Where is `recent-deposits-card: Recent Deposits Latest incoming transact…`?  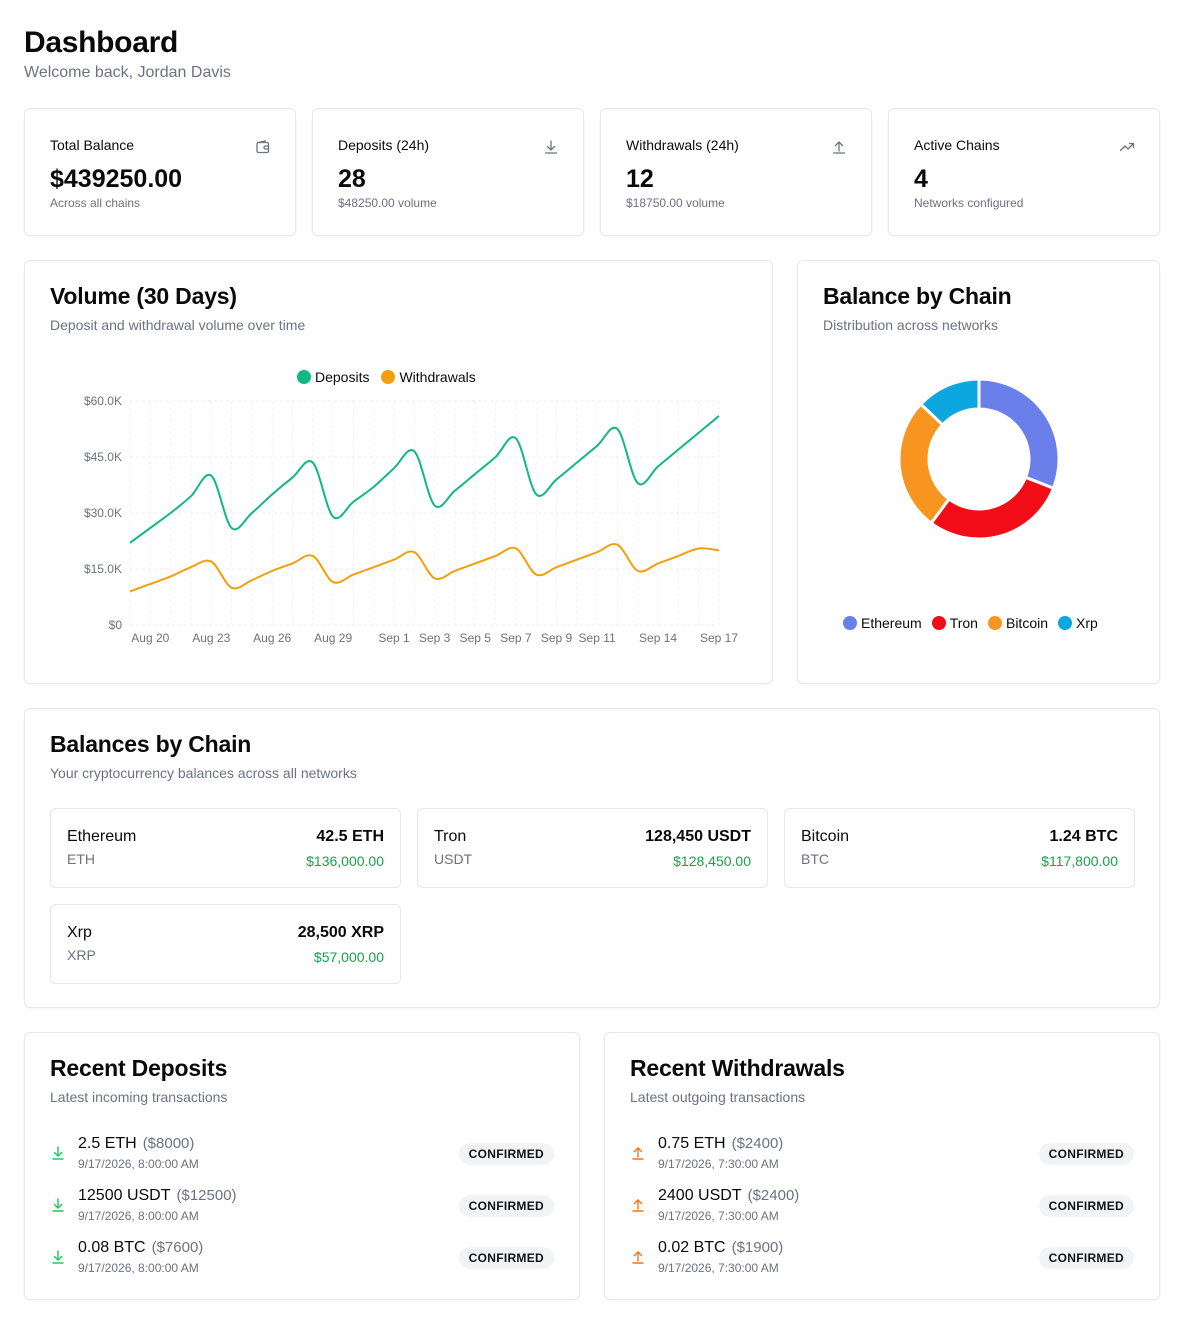 recent-deposits-card: Recent Deposits Latest incoming transact… is located at coordinates (302, 1166).